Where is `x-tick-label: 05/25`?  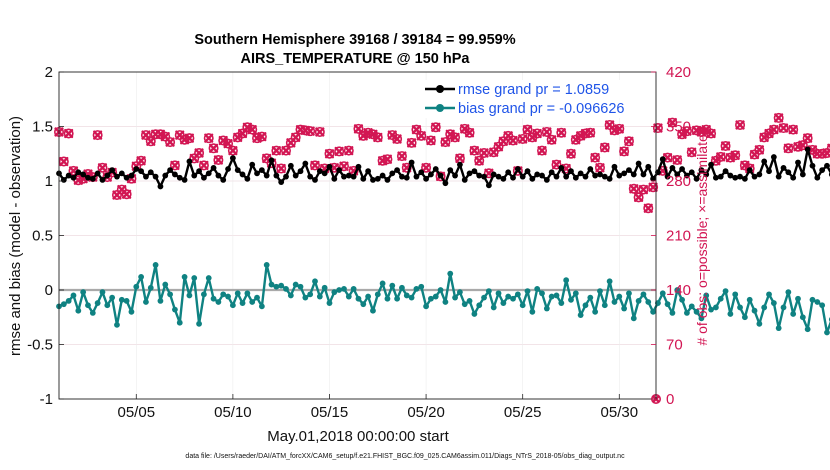
x-tick-label: 05/25 is located at coordinates (523, 412).